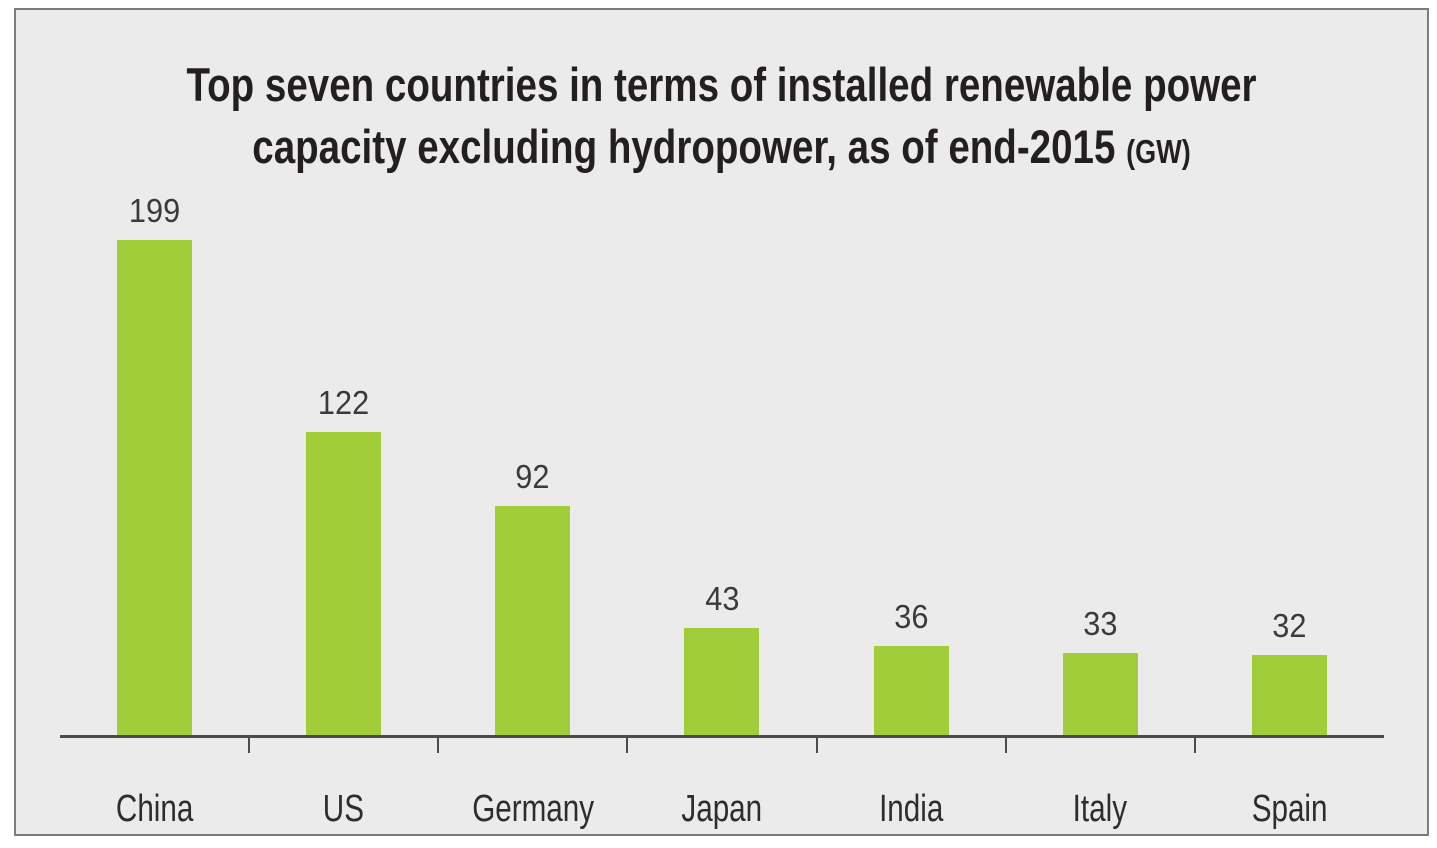 This screenshot has height=848, width=1437. Describe the element at coordinates (1289, 626) in the screenshot. I see `bar-value-label: 32` at that location.